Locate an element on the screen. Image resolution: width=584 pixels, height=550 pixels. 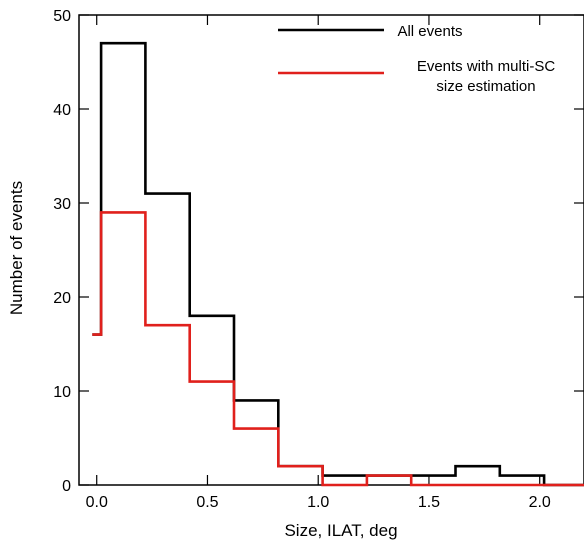
x-tick-label: 0.5 is located at coordinates (207, 502).